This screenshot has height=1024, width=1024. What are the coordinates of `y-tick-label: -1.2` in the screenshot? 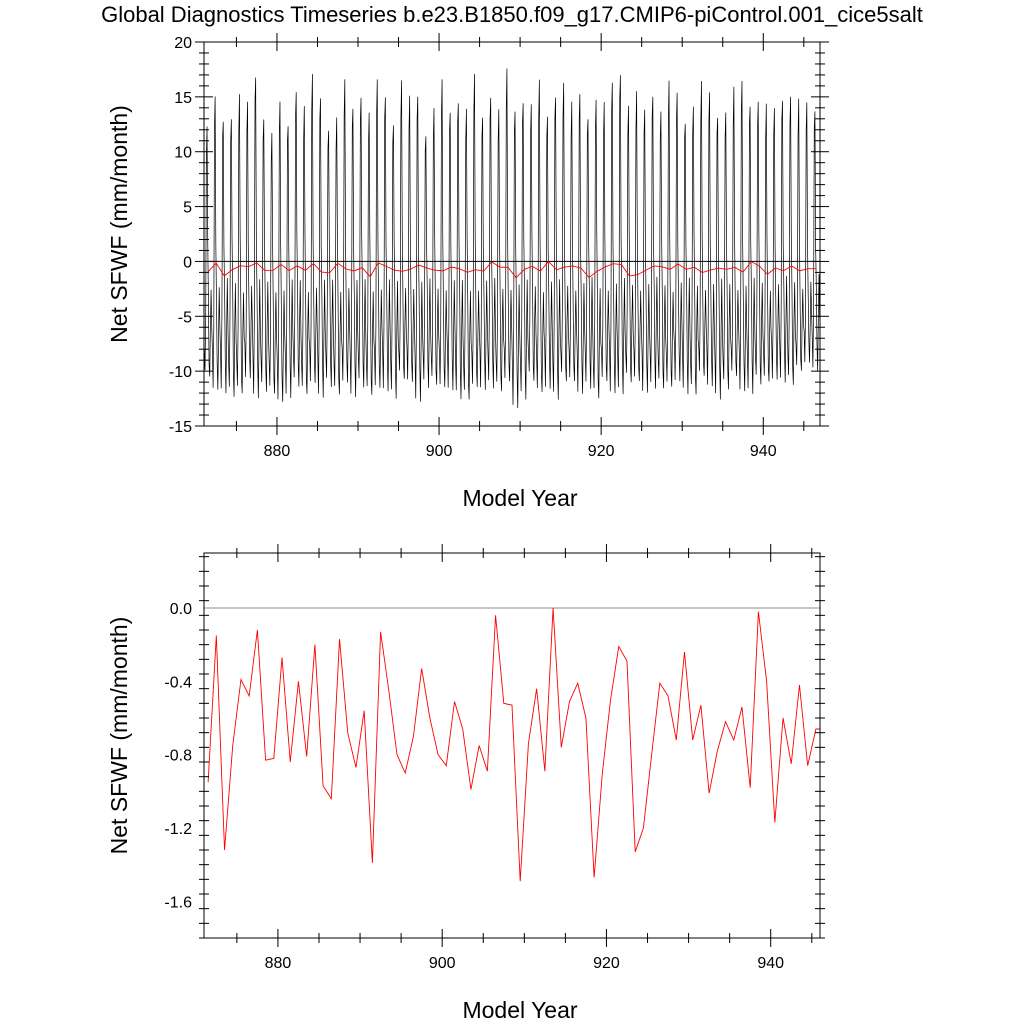 It's located at (178, 829).